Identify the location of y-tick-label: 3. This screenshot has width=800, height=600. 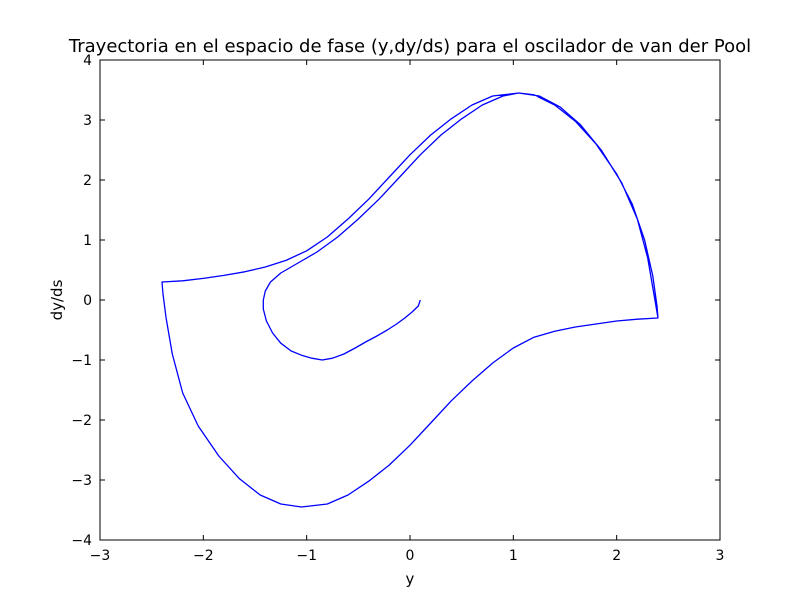
(87, 121).